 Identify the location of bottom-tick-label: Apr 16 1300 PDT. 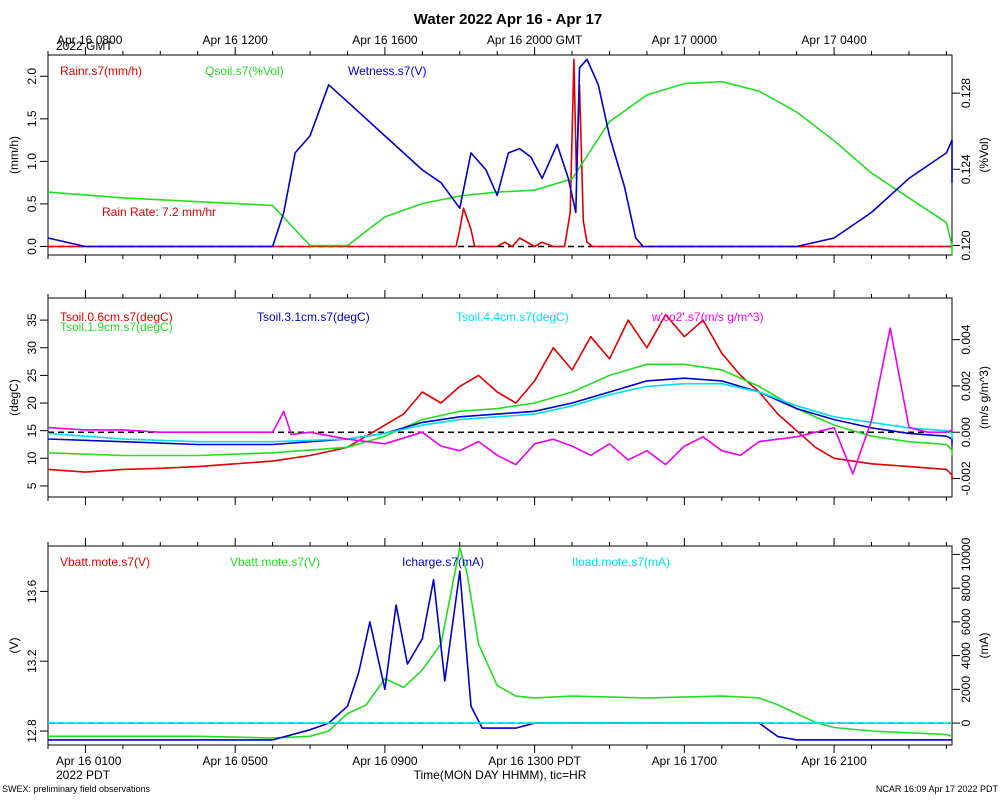
(534, 761).